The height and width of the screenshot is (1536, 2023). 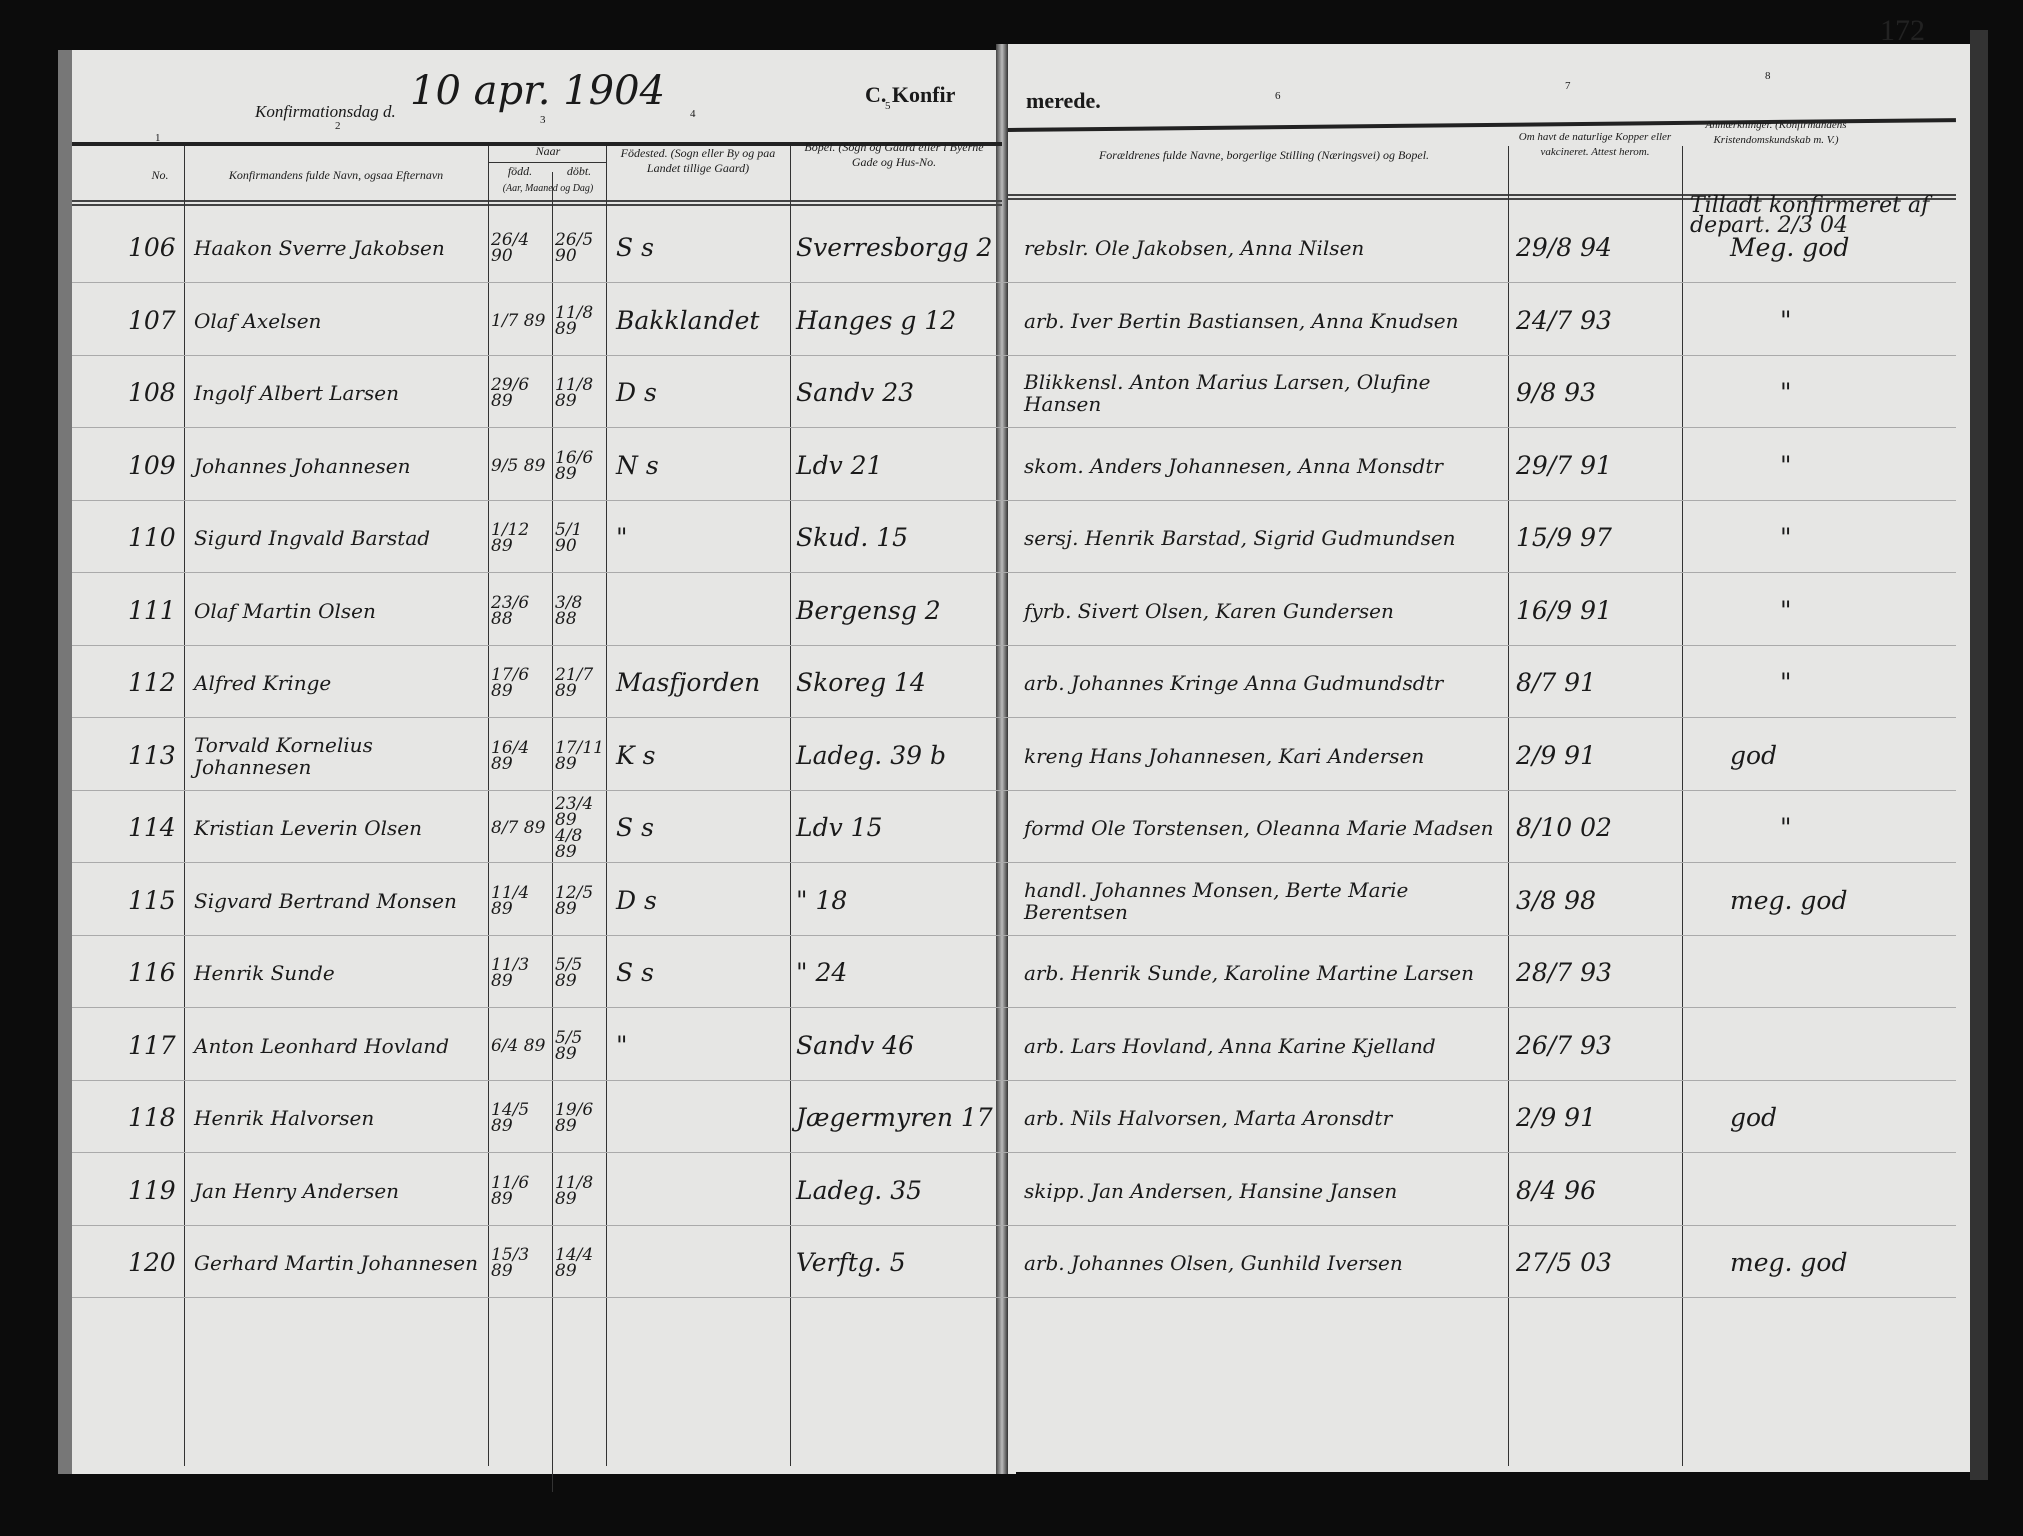 I want to click on confirmand-name-cell: Henrik Sunde, so click(x=339, y=973).